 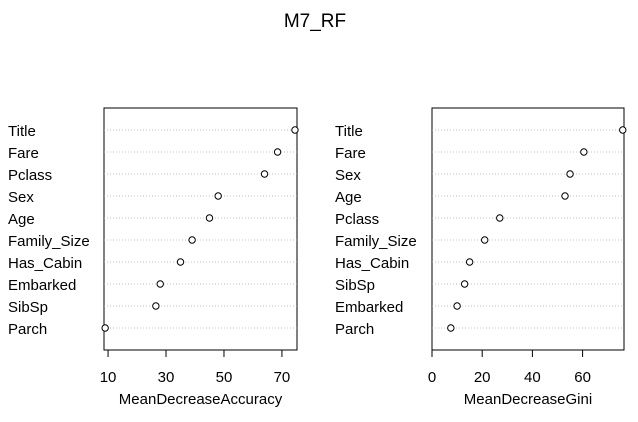 What do you see at coordinates (224, 377) in the screenshot?
I see `x-tick-label: 50` at bounding box center [224, 377].